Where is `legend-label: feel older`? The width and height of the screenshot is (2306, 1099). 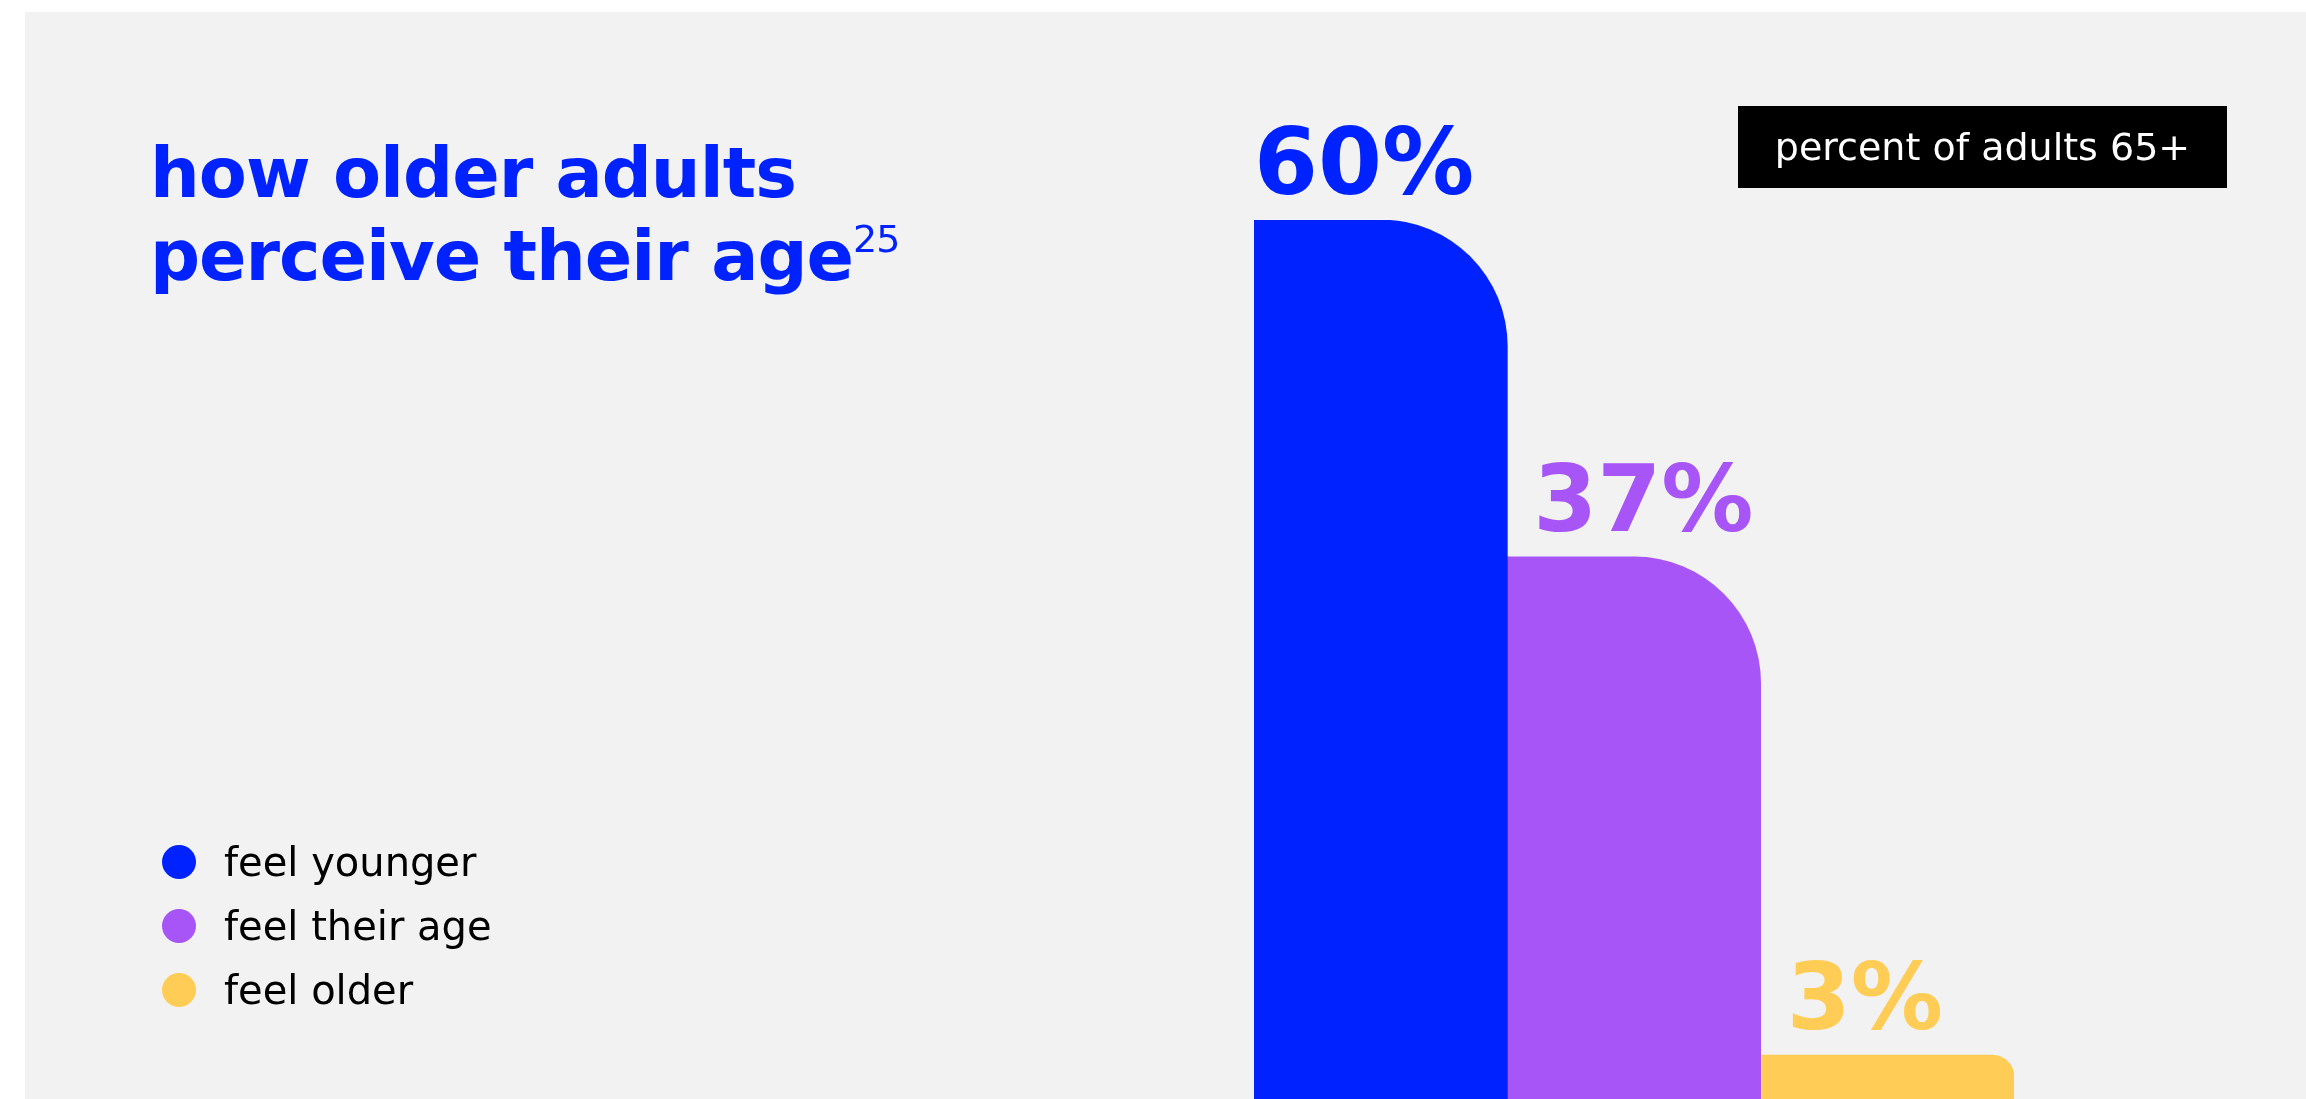 legend-label: feel older is located at coordinates (319, 990).